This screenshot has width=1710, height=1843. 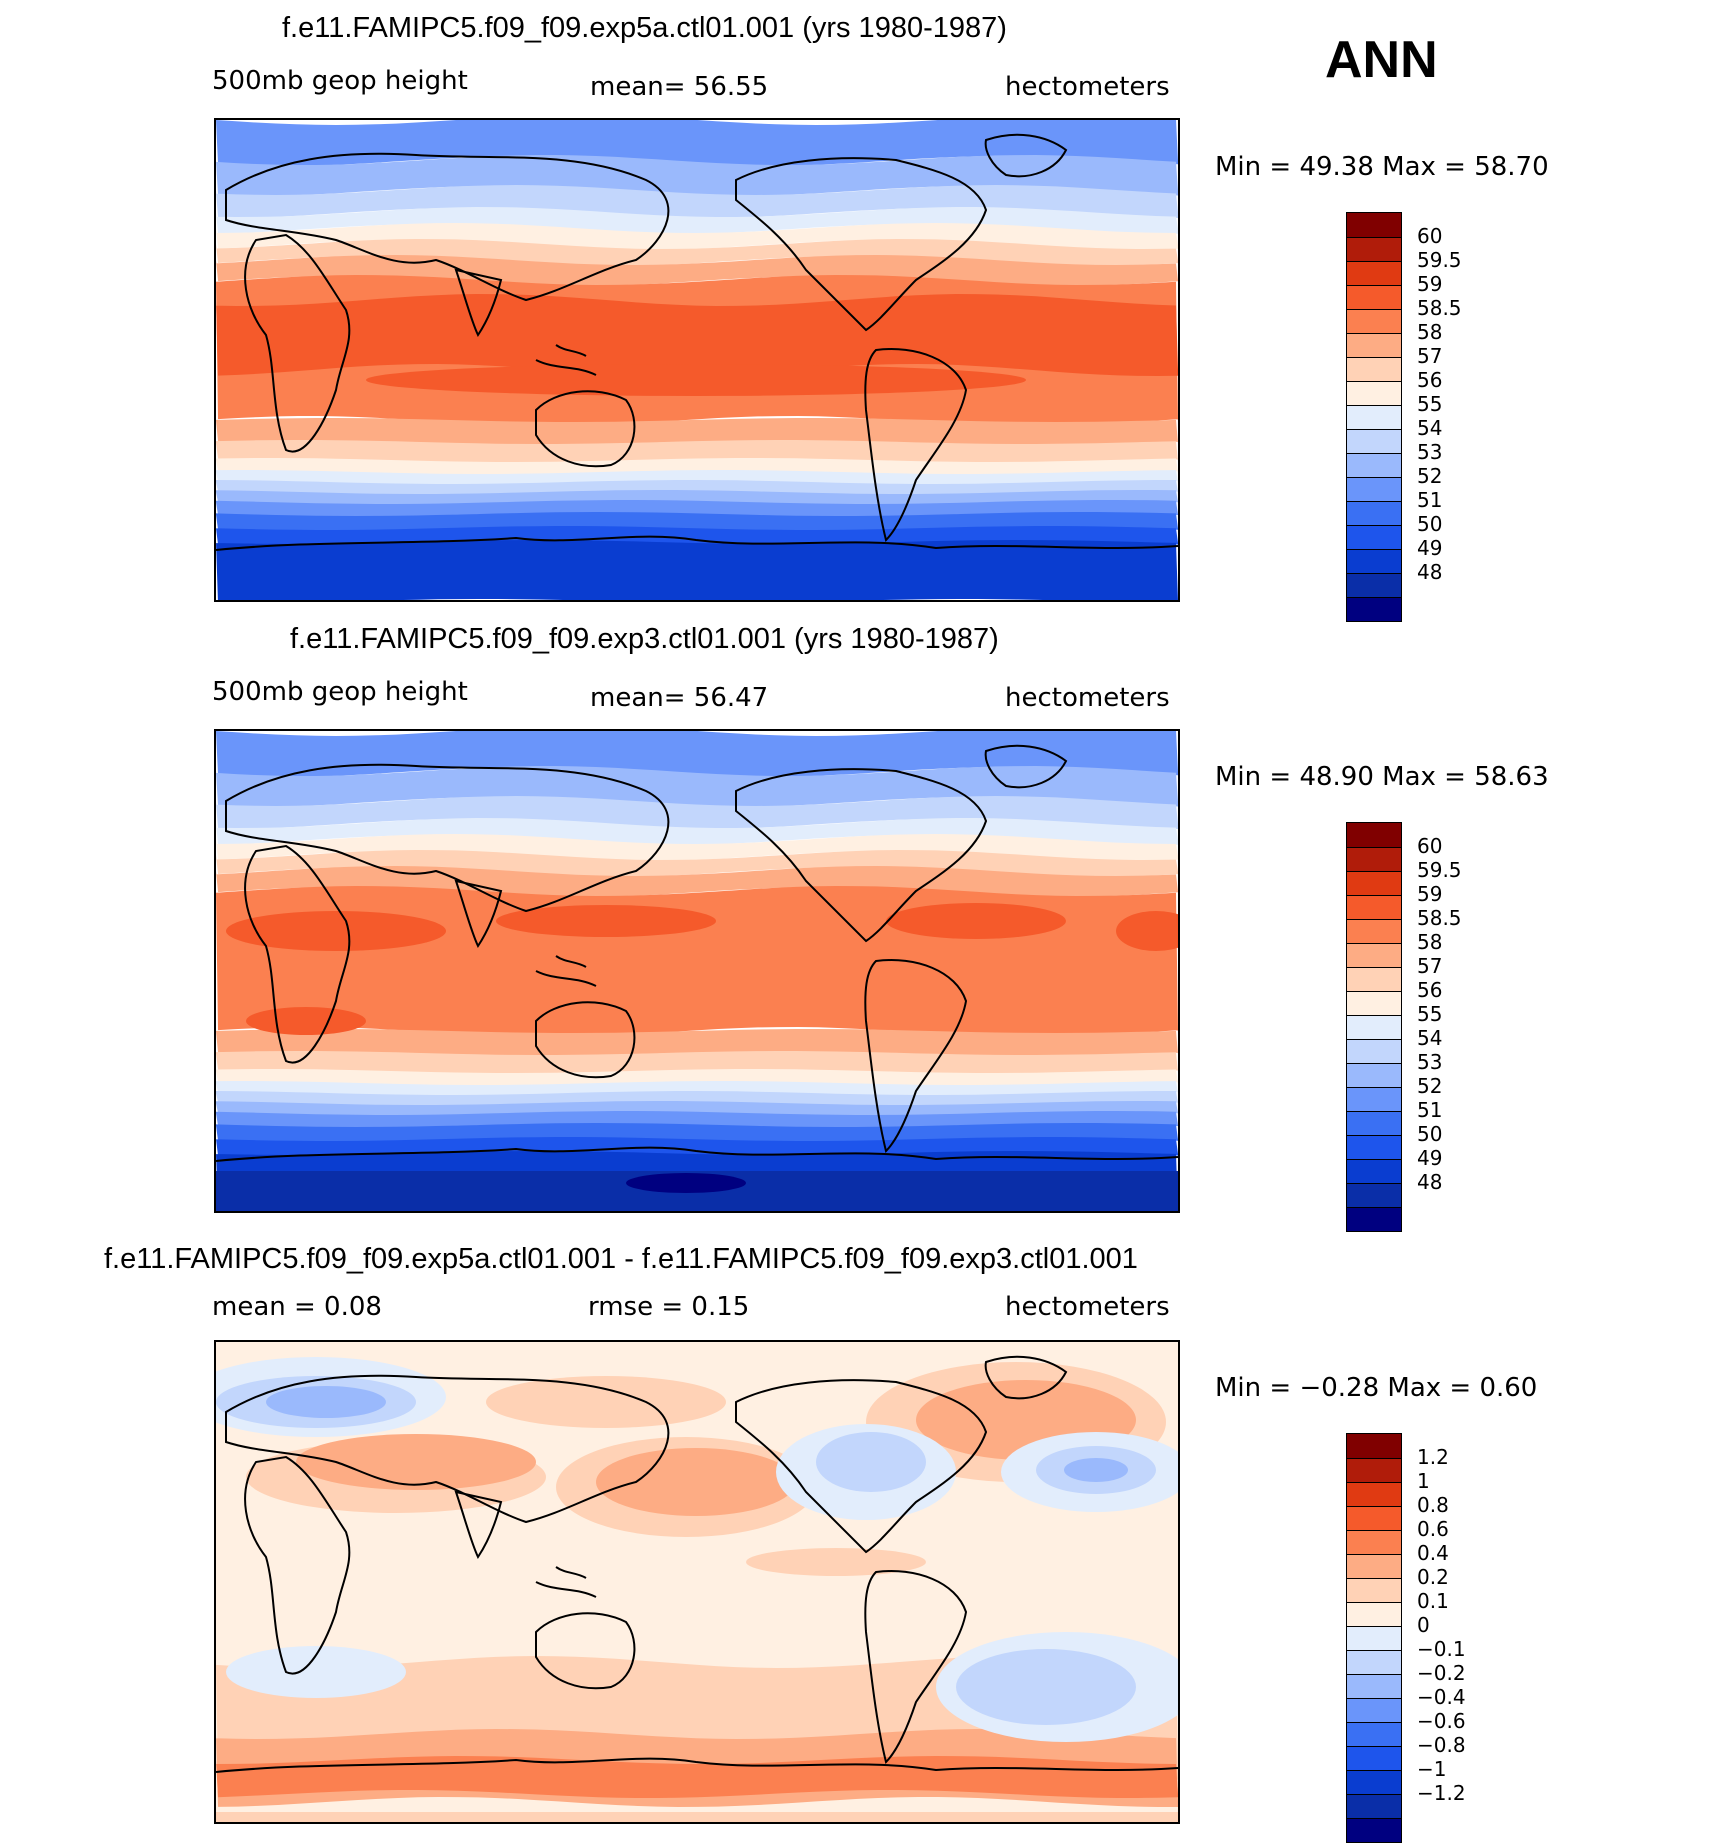 I want to click on panel-3-coastlines, so click(x=697, y=1564).